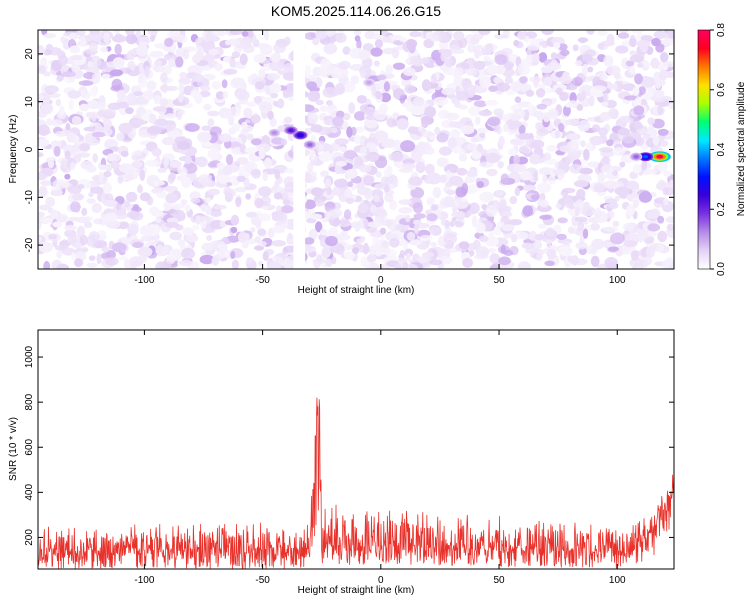  What do you see at coordinates (659, 156) in the screenshot?
I see `heatmap-feature` at bounding box center [659, 156].